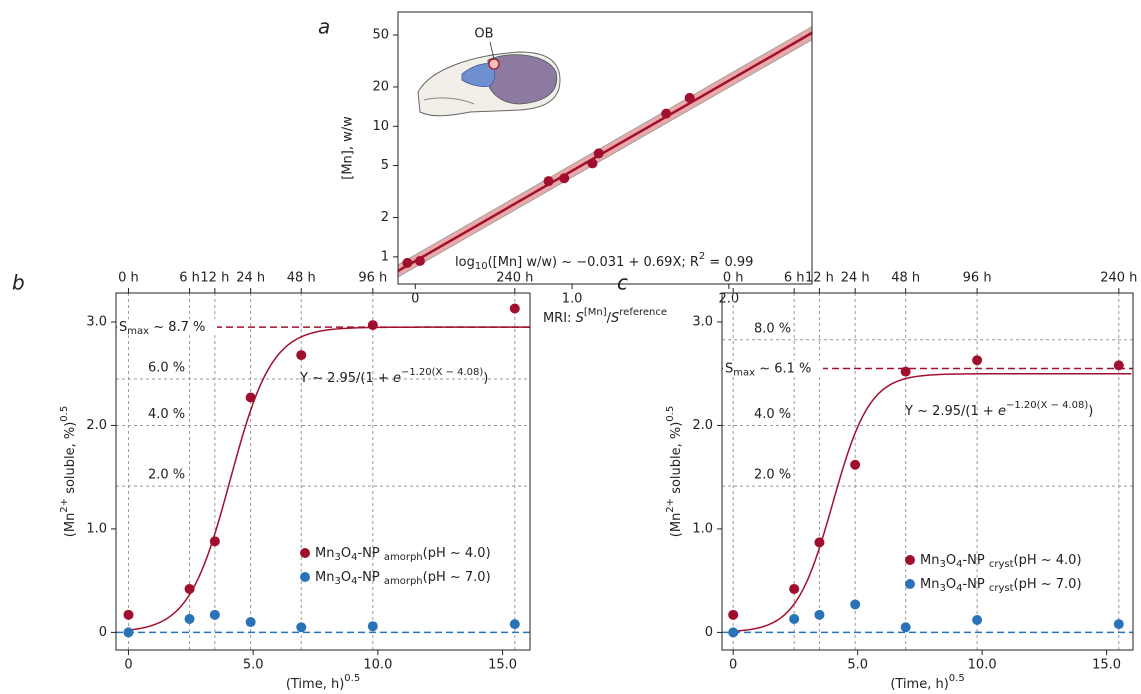 Image resolution: width=1141 pixels, height=694 pixels. What do you see at coordinates (609, 318) in the screenshot?
I see `text-part: /` at bounding box center [609, 318].